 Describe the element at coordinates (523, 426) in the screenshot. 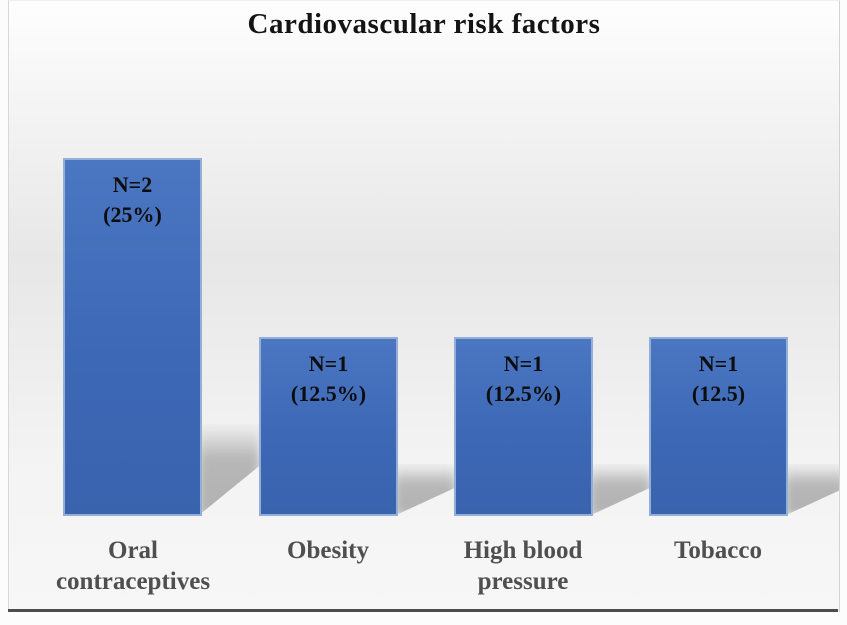

I see `bar-high-blood-pressure: N=1 (12.5%)` at that location.